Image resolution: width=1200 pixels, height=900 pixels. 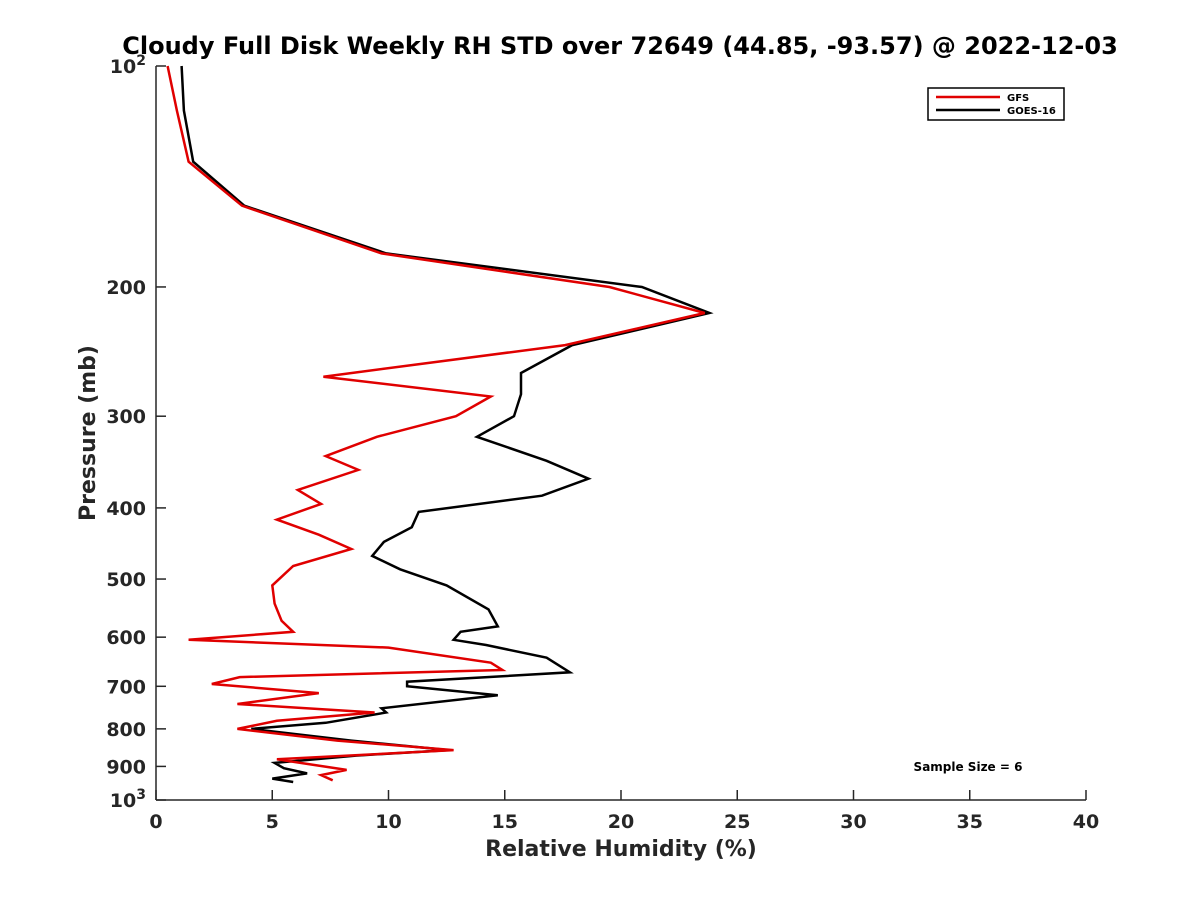 What do you see at coordinates (141, 795) in the screenshot?
I see `y-tick-exponent: 3` at bounding box center [141, 795].